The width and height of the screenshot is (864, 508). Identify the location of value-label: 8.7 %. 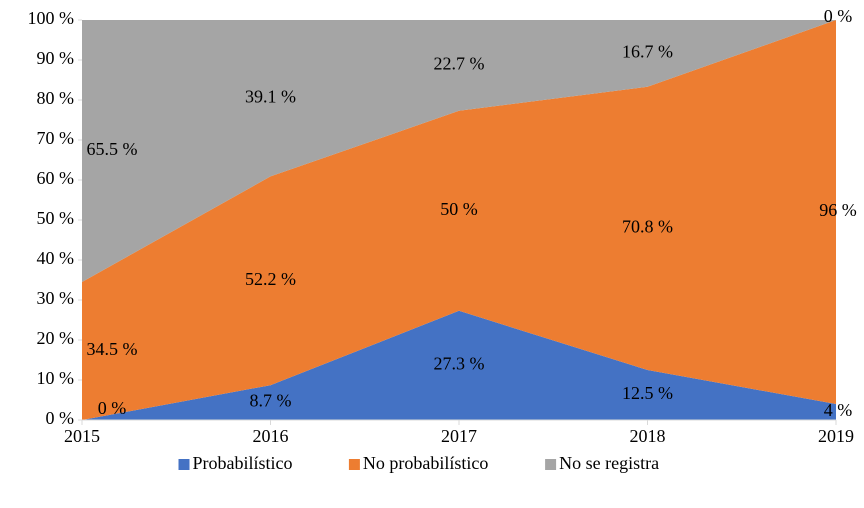
(271, 401).